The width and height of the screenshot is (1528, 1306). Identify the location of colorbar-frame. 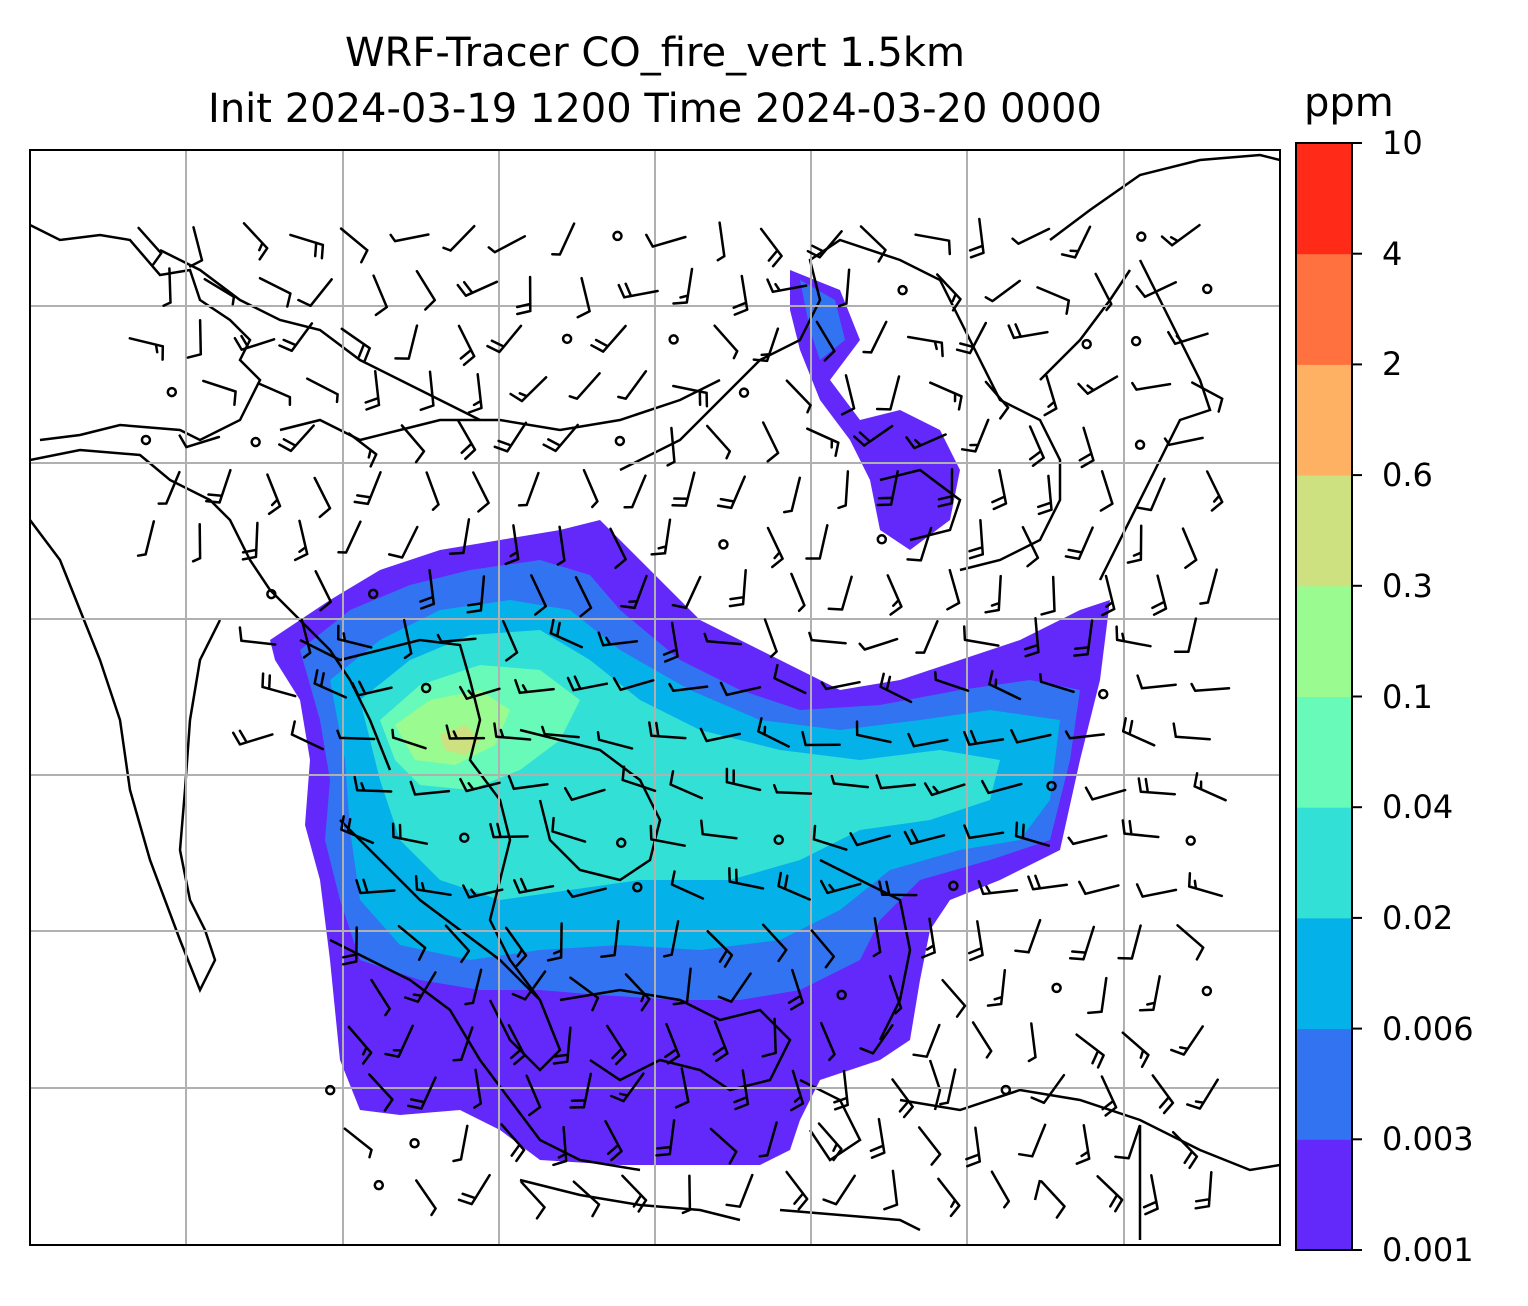
(1324, 696).